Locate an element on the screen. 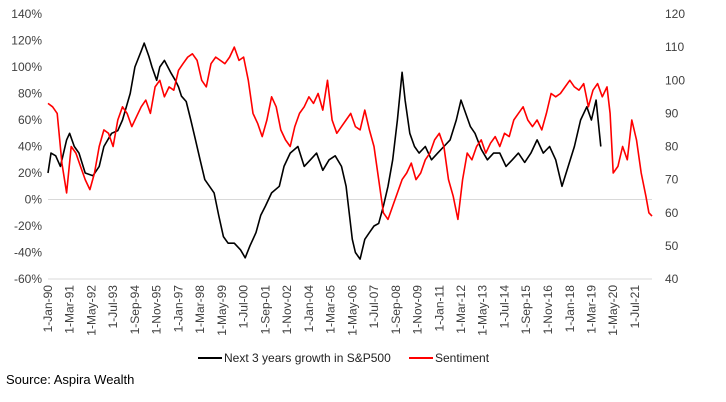  x-tick-label: 1-Mar-12 is located at coordinates (461, 309).